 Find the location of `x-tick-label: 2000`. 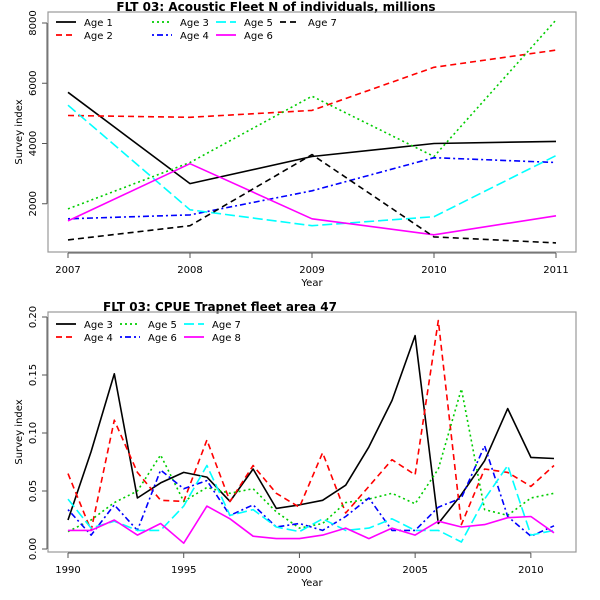

x-tick-label: 2000 is located at coordinates (299, 570).